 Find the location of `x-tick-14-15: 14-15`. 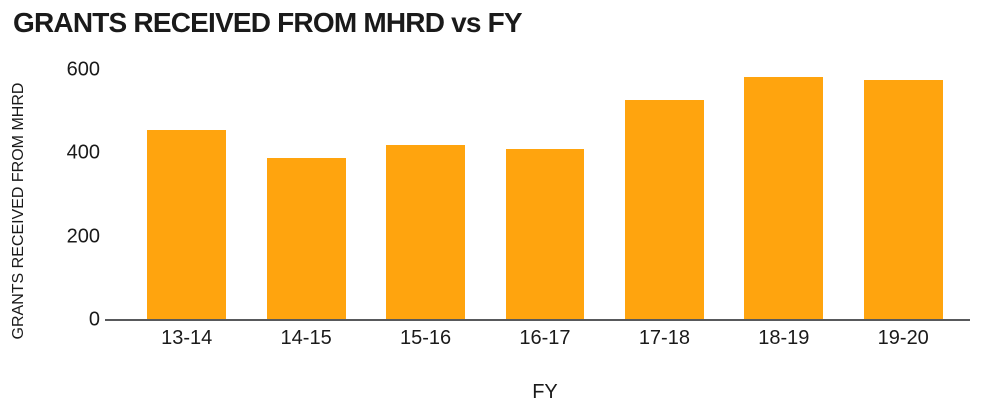

x-tick-14-15: 14-15 is located at coordinates (306, 338).